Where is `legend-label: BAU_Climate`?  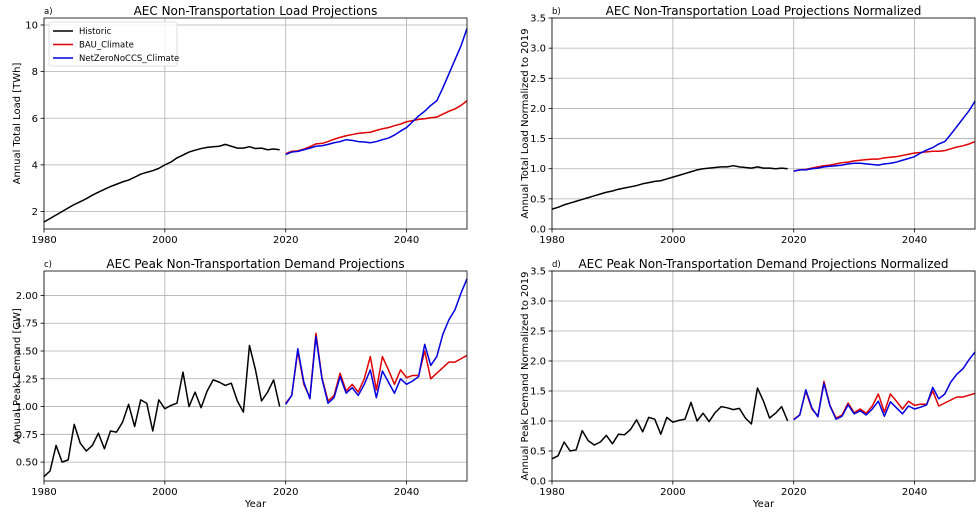
legend-label: BAU_Climate is located at coordinates (106, 46).